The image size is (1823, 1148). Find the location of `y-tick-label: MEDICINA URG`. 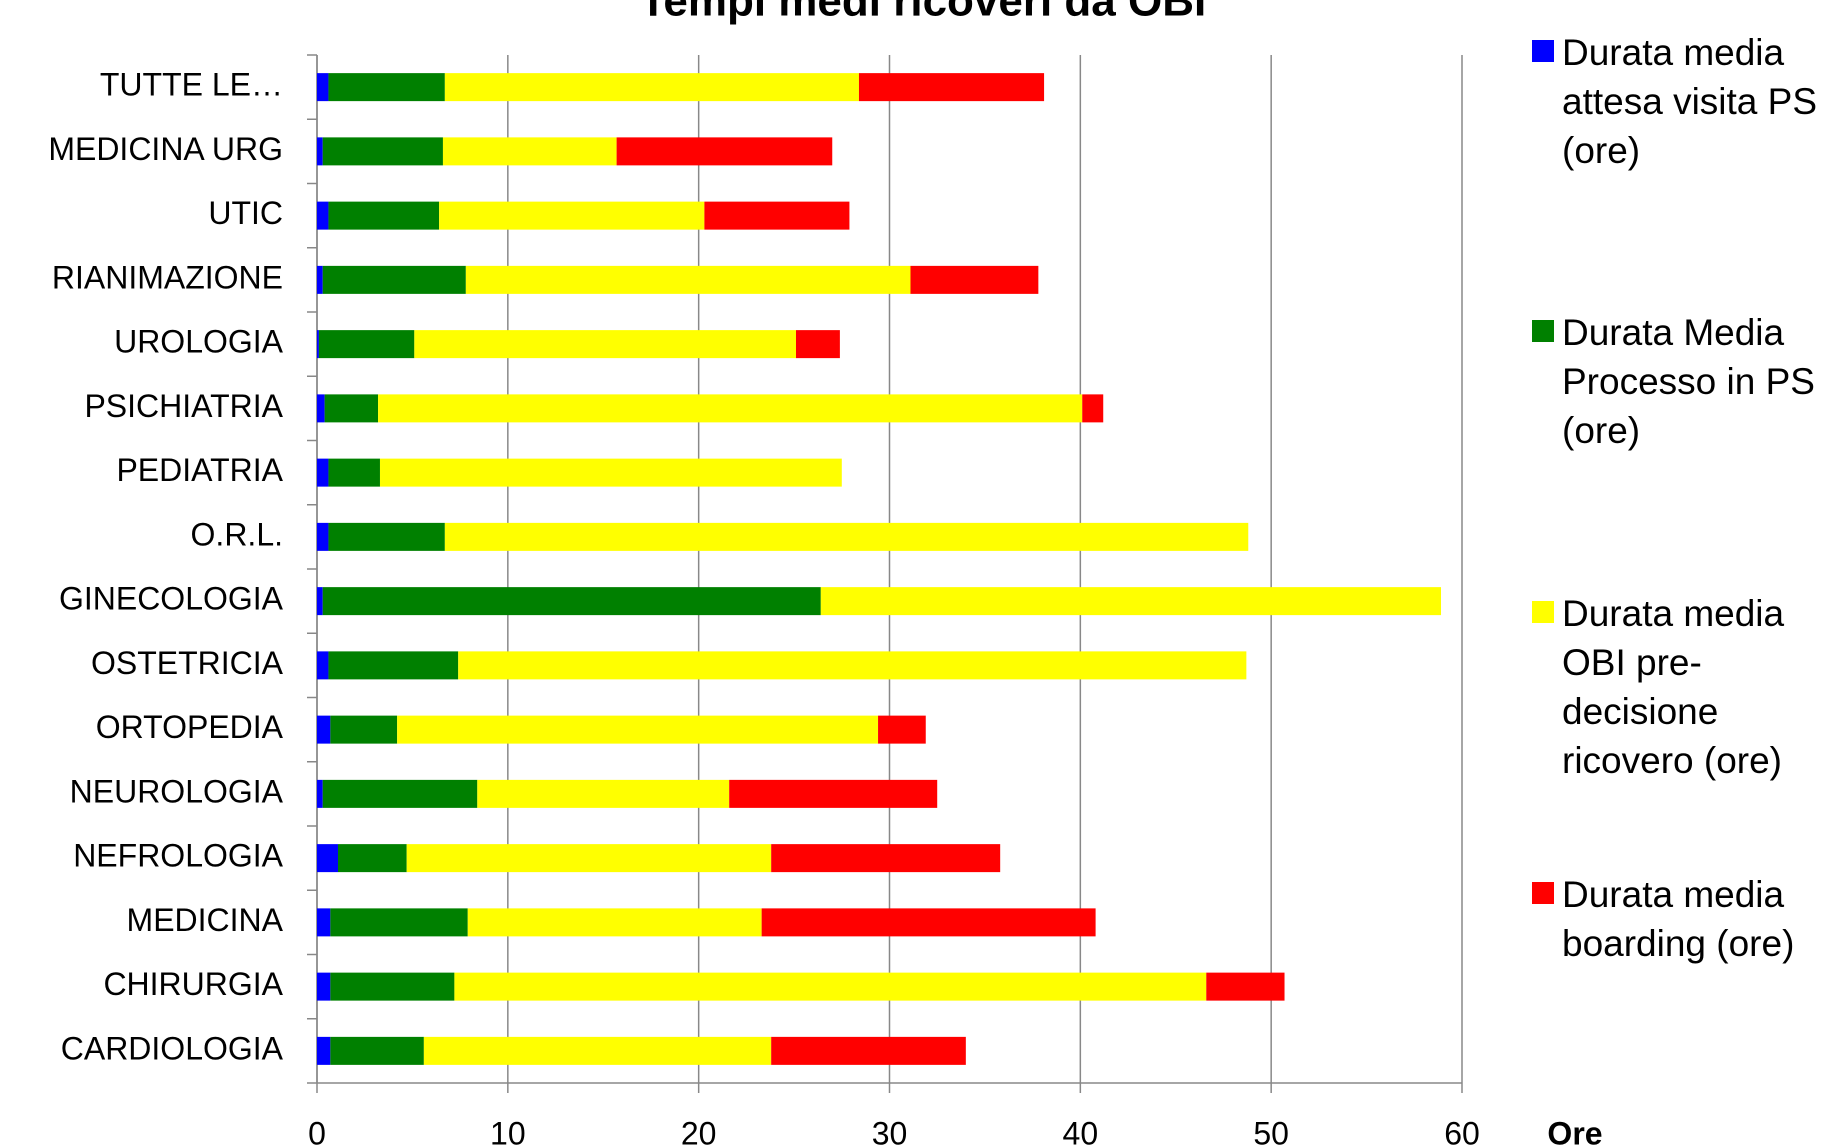

y-tick-label: MEDICINA URG is located at coordinates (165, 149).